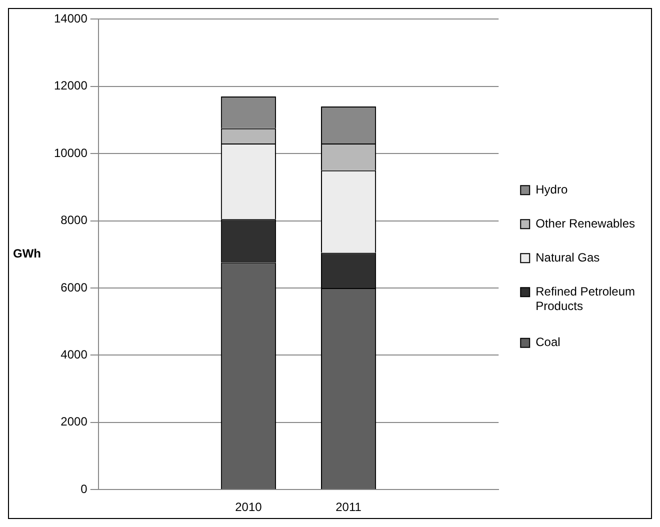  Describe the element at coordinates (74, 355) in the screenshot. I see `y-tick-label: 4000` at that location.